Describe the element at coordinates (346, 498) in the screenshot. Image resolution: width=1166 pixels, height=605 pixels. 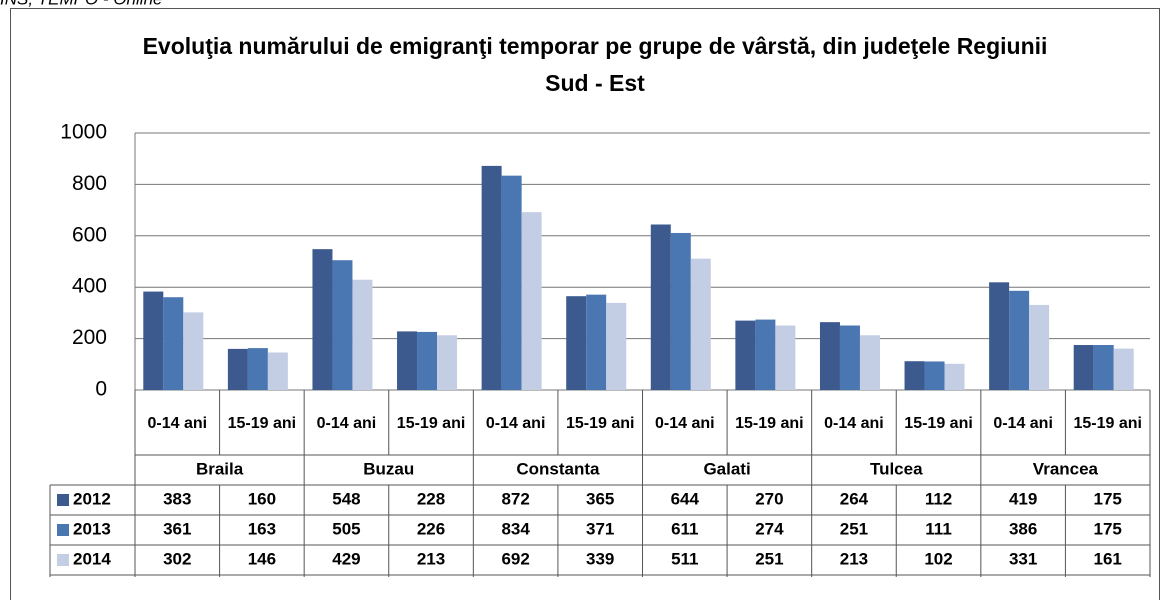
I see `table-value: 548` at that location.